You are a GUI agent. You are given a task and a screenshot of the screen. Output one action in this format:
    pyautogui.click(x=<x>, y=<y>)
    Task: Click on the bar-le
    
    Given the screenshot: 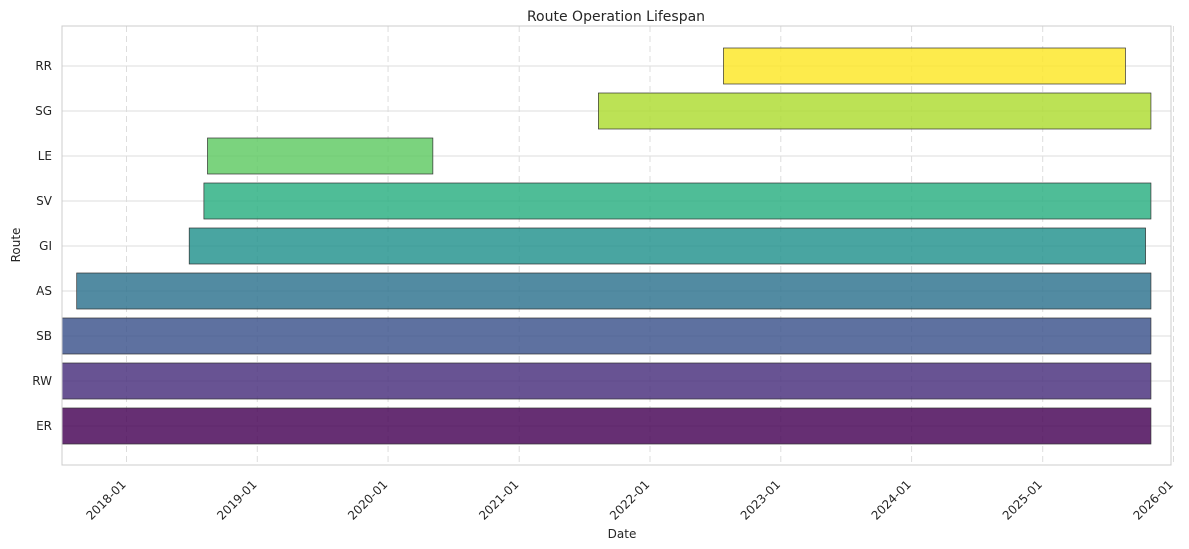 What is the action you would take?
    pyautogui.click(x=320, y=156)
    